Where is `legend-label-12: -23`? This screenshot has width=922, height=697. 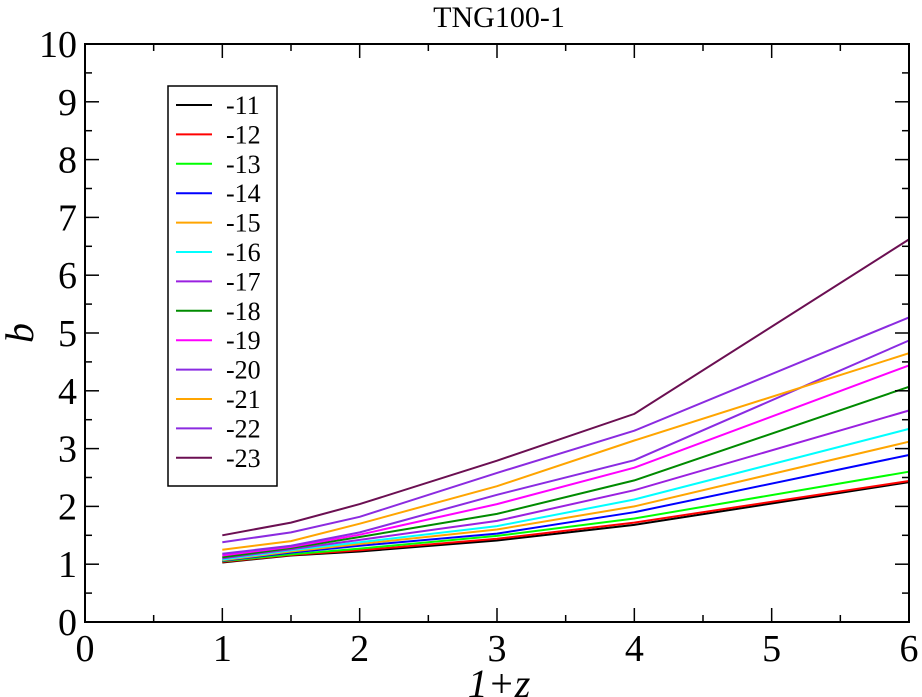
legend-label-12: -23 is located at coordinates (243, 458).